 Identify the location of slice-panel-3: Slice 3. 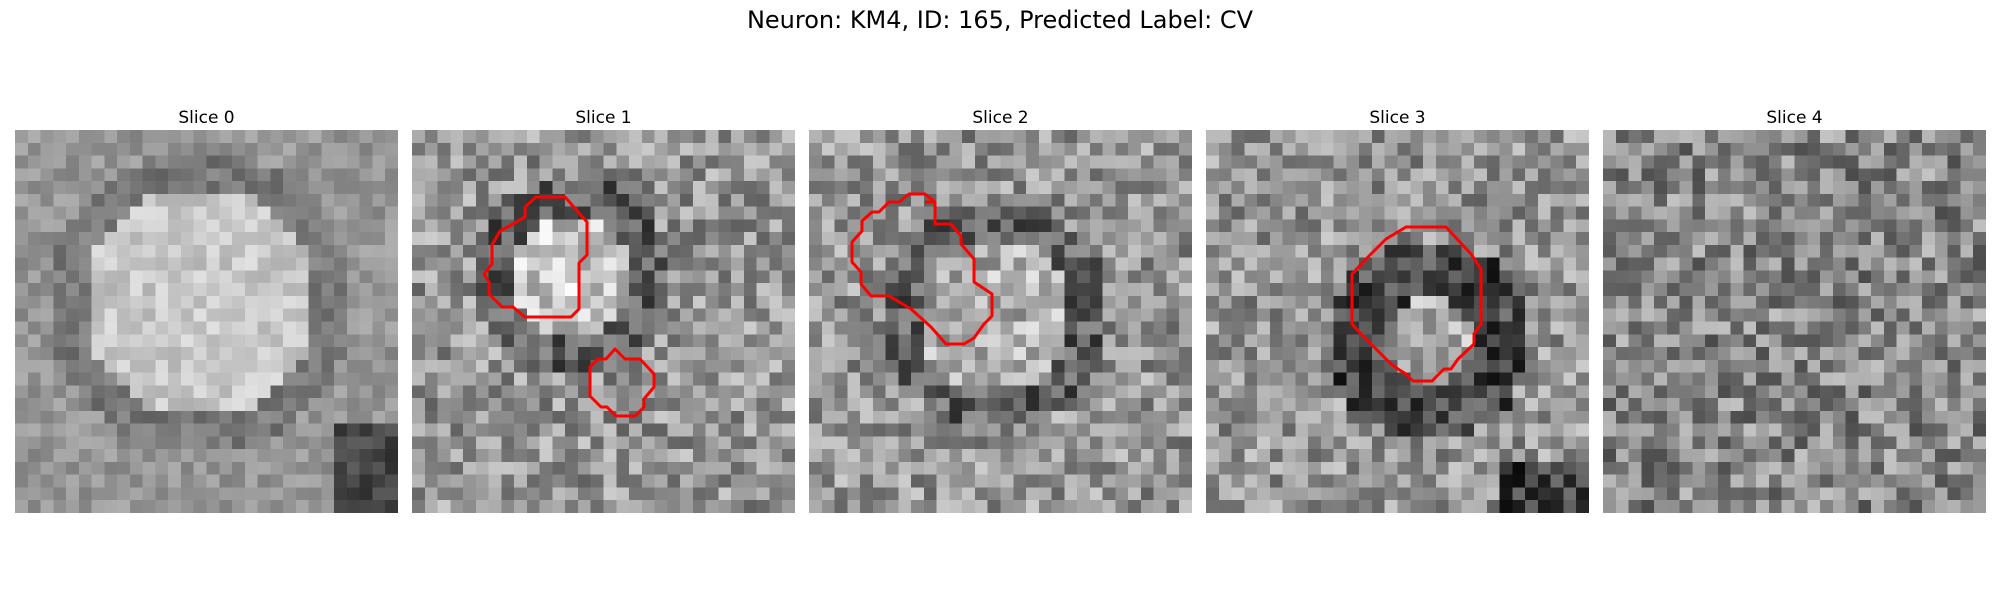
(1397, 309).